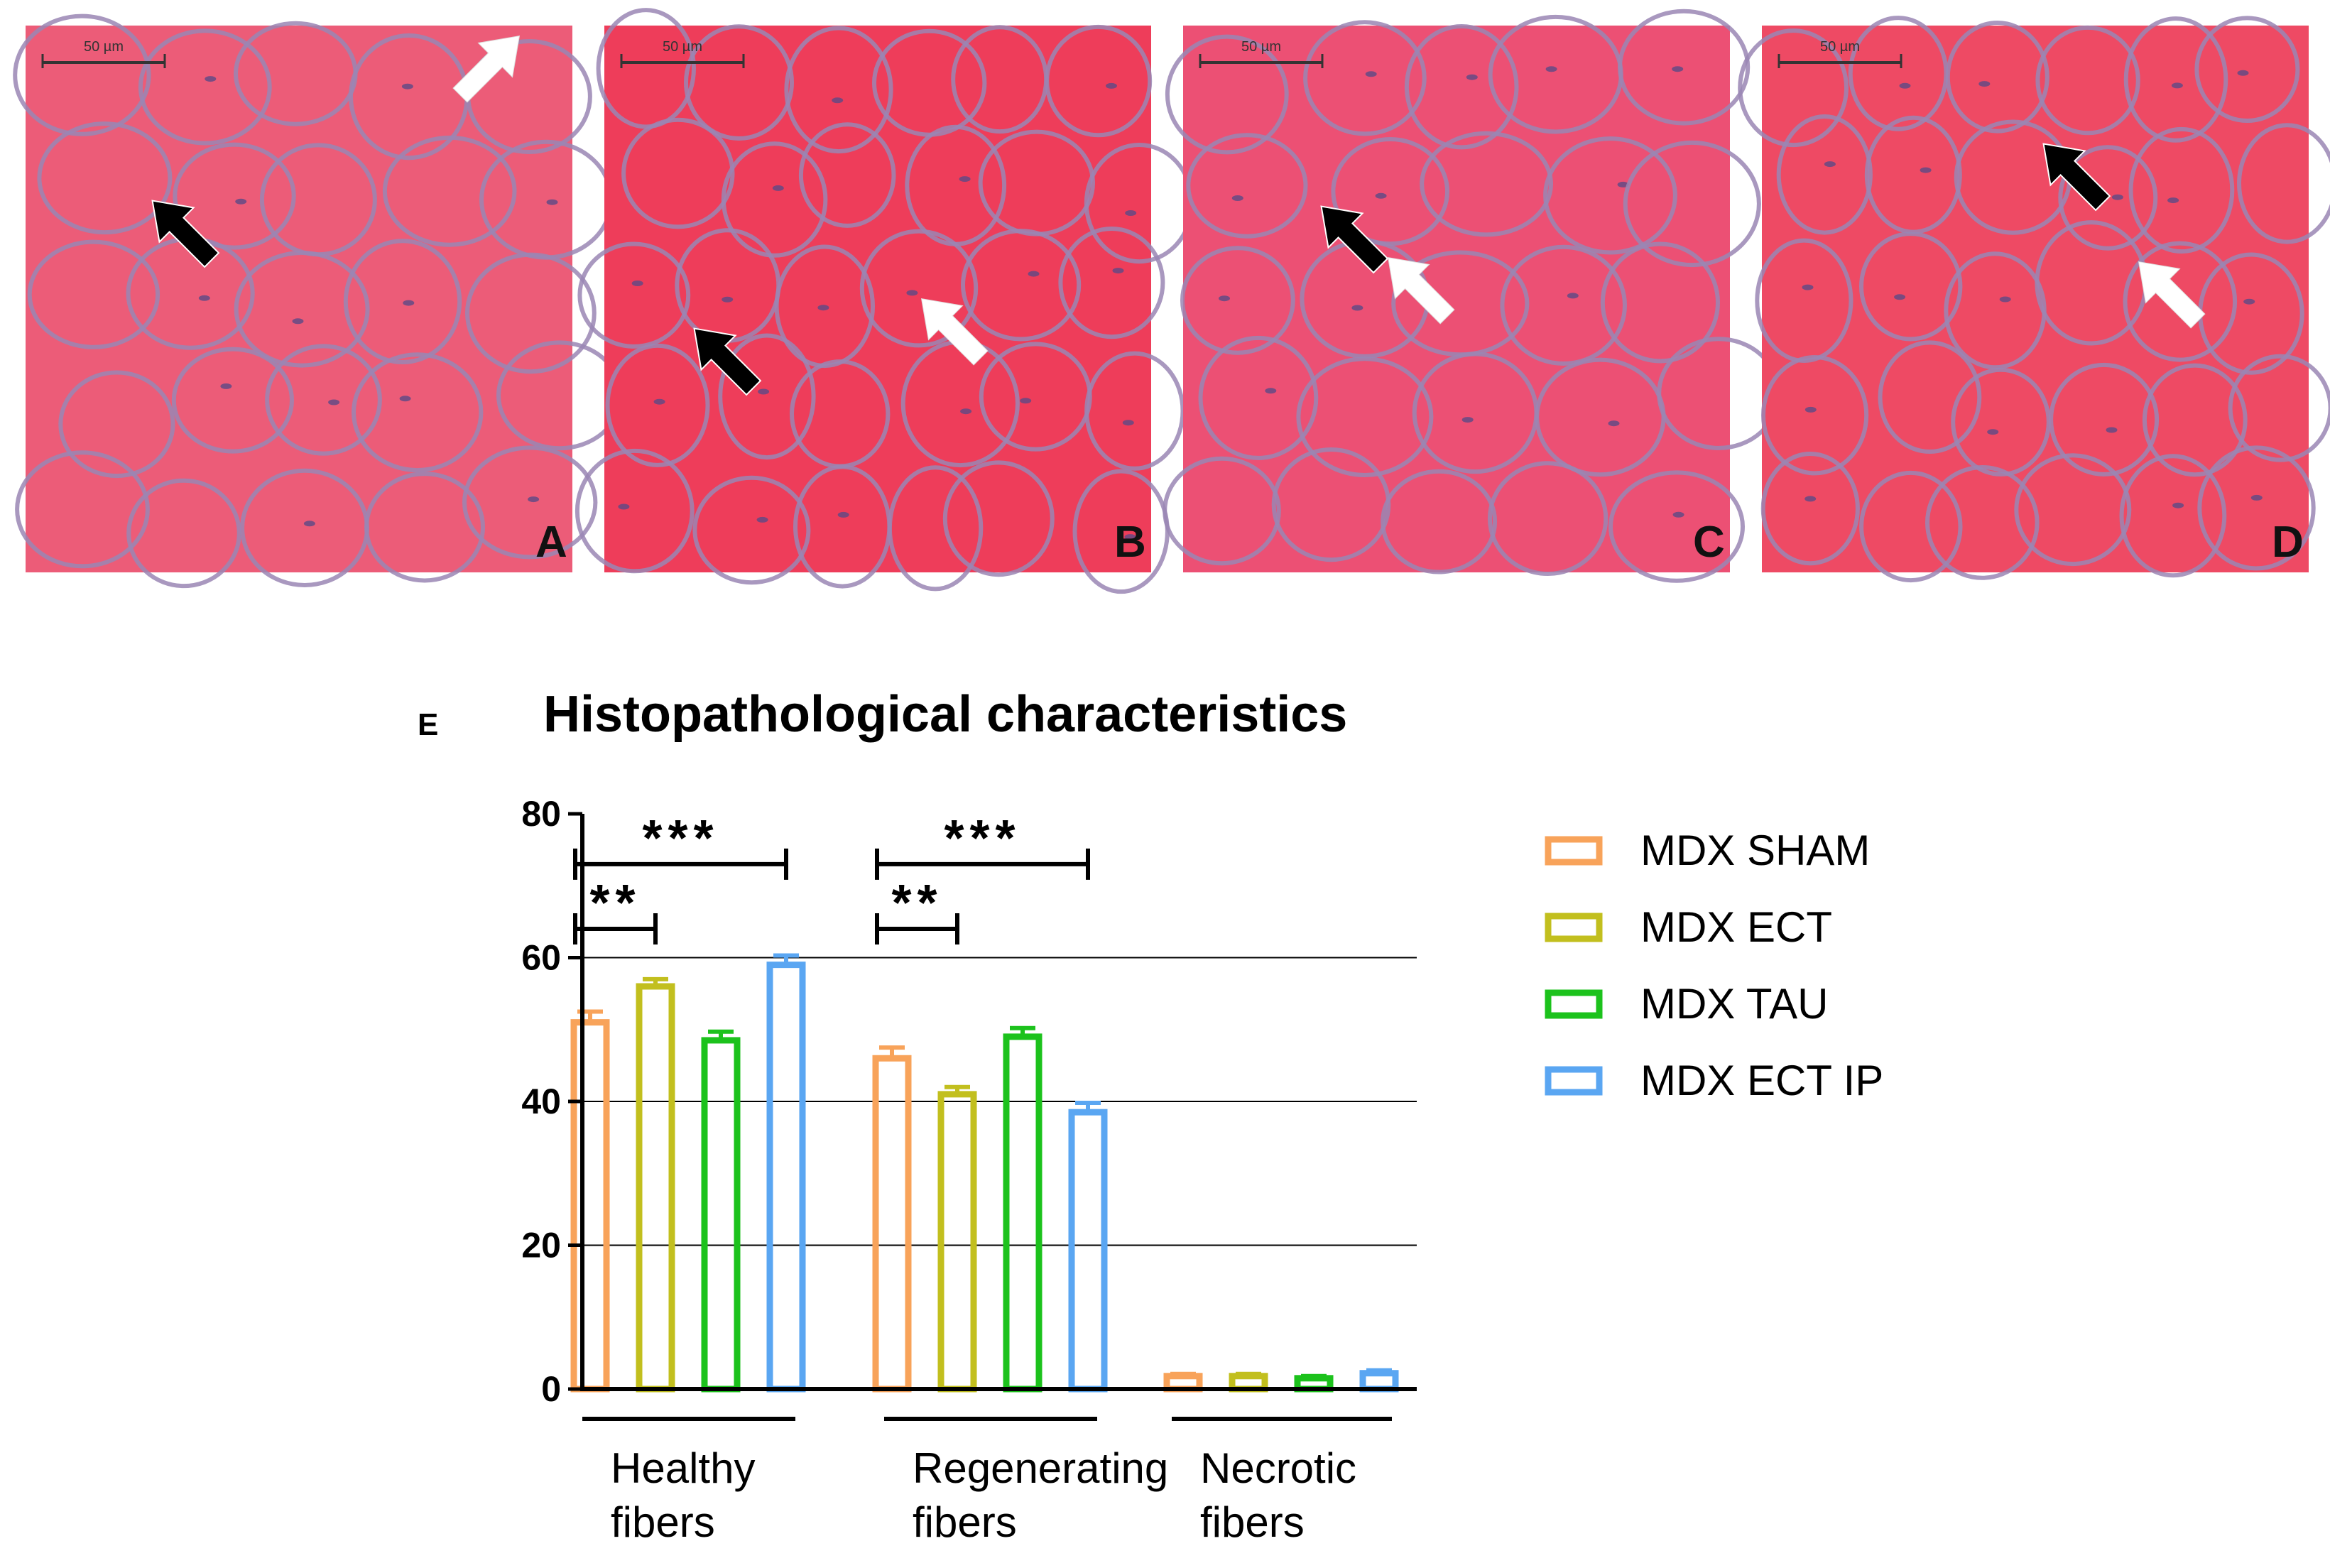 This screenshot has height=1568, width=2330. What do you see at coordinates (1278, 1468) in the screenshot?
I see `category-label: Necrotic` at bounding box center [1278, 1468].